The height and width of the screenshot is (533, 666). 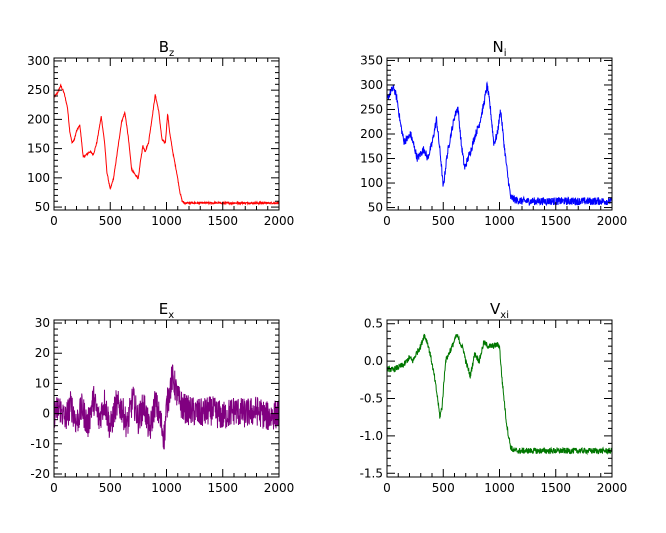 What do you see at coordinates (371, 60) in the screenshot?
I see `y-tick-label: 350` at bounding box center [371, 60].